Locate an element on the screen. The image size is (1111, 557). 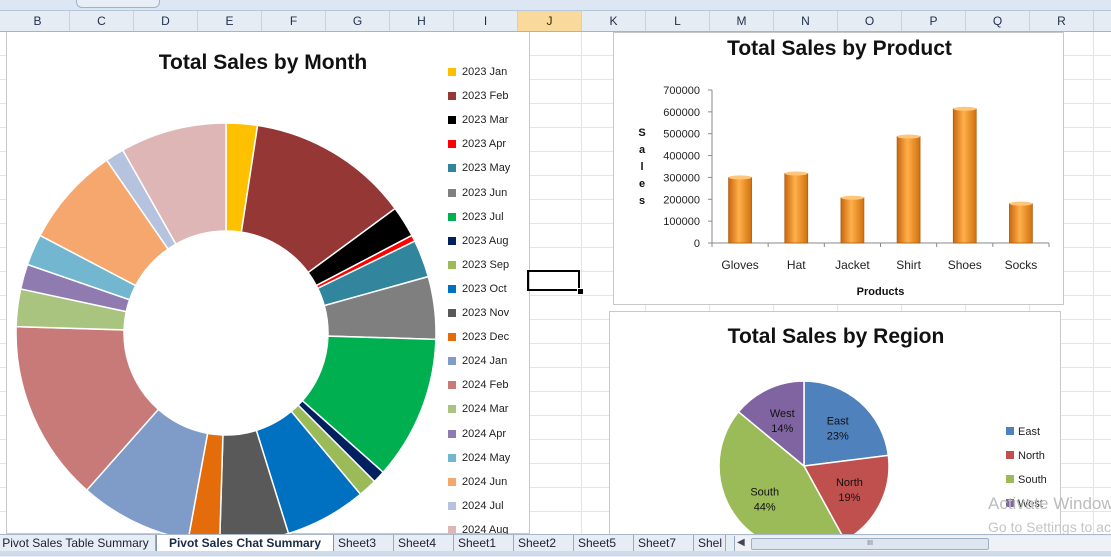
month-legend-item: 2023 Sep is located at coordinates (478, 265).